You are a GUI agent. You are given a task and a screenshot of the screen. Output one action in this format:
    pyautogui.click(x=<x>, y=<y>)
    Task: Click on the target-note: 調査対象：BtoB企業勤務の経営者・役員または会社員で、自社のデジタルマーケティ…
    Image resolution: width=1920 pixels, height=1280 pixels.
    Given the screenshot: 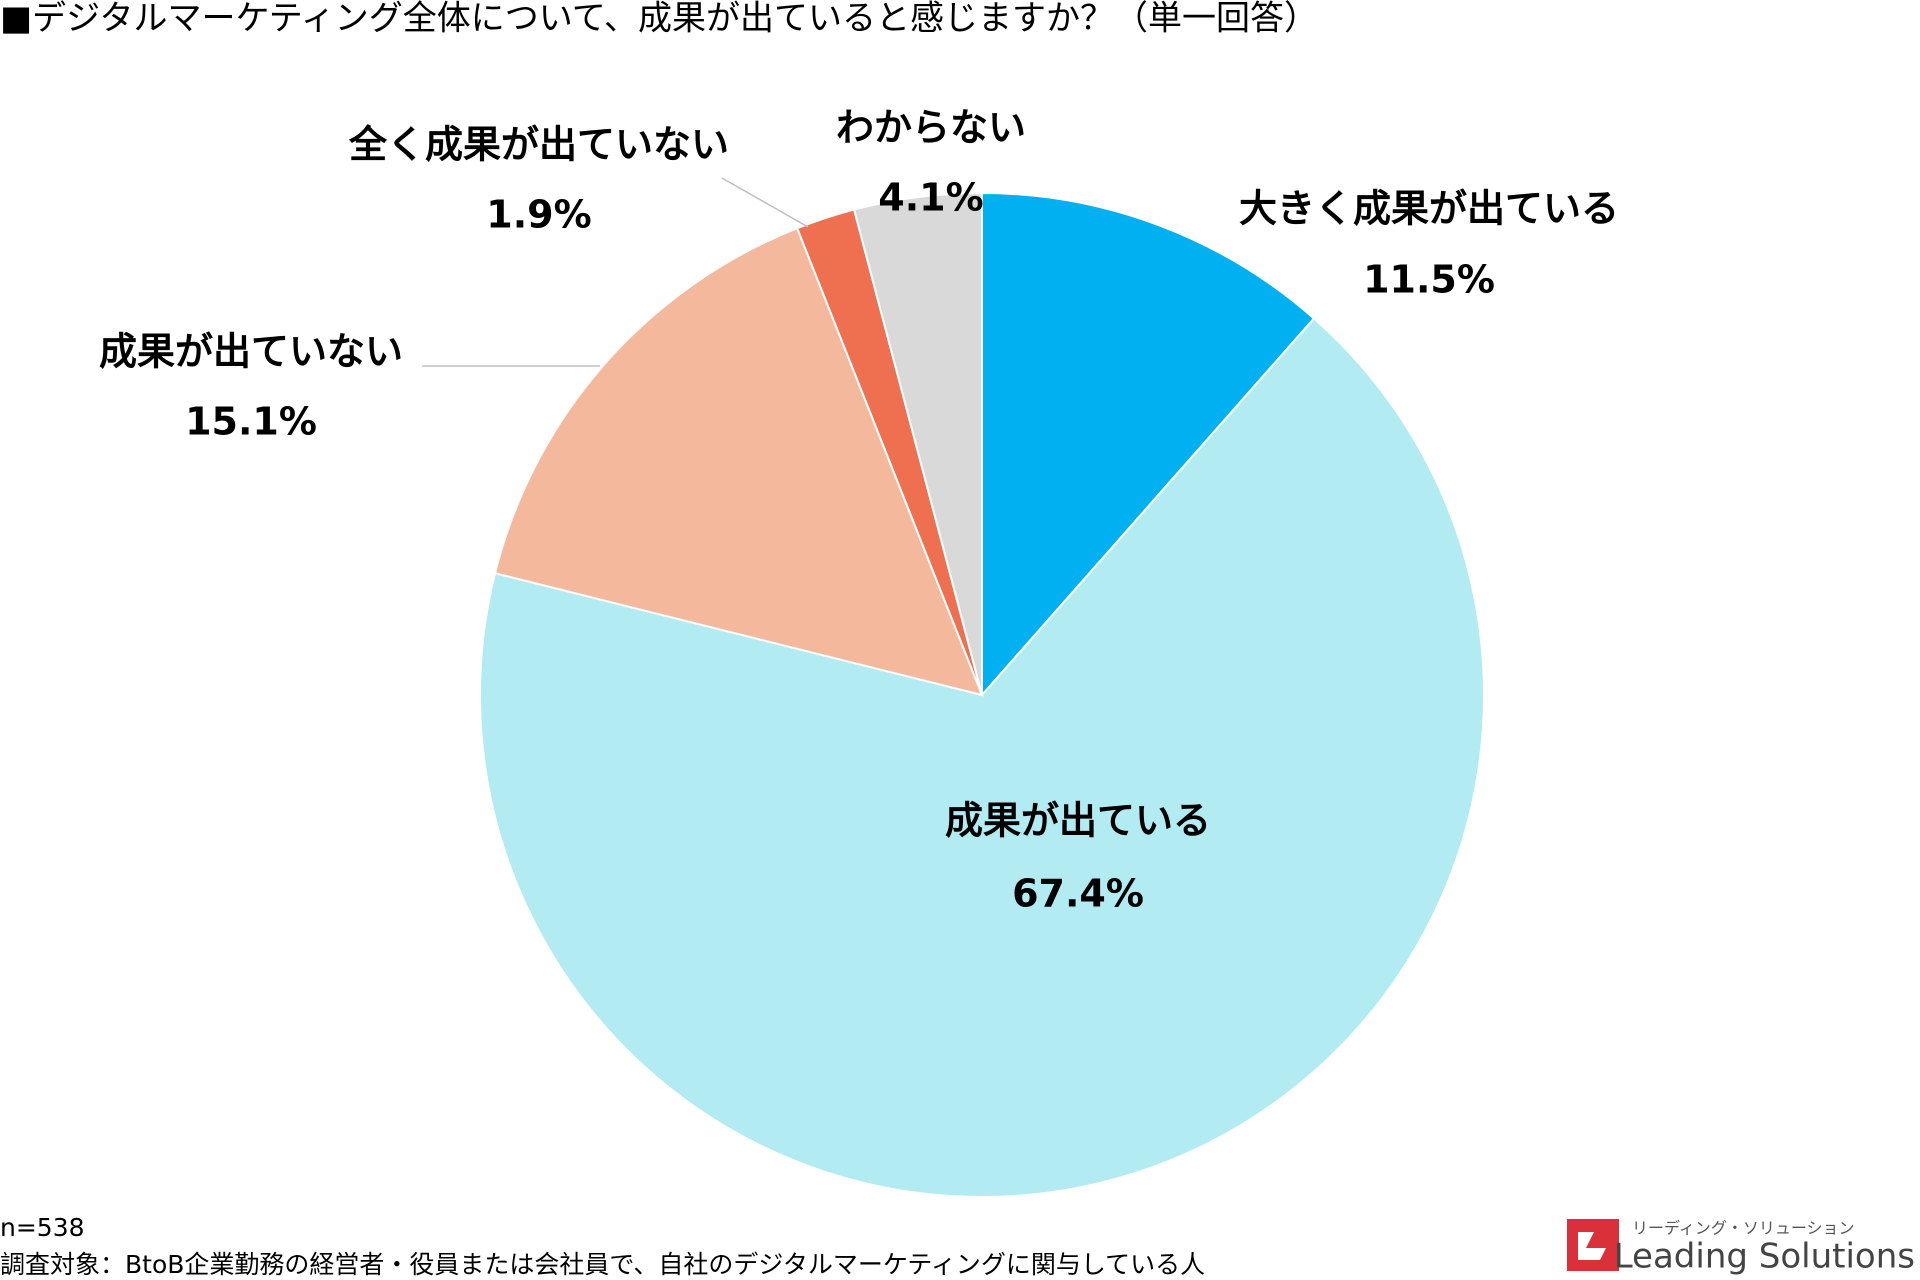 What is the action you would take?
    pyautogui.click(x=602, y=1264)
    